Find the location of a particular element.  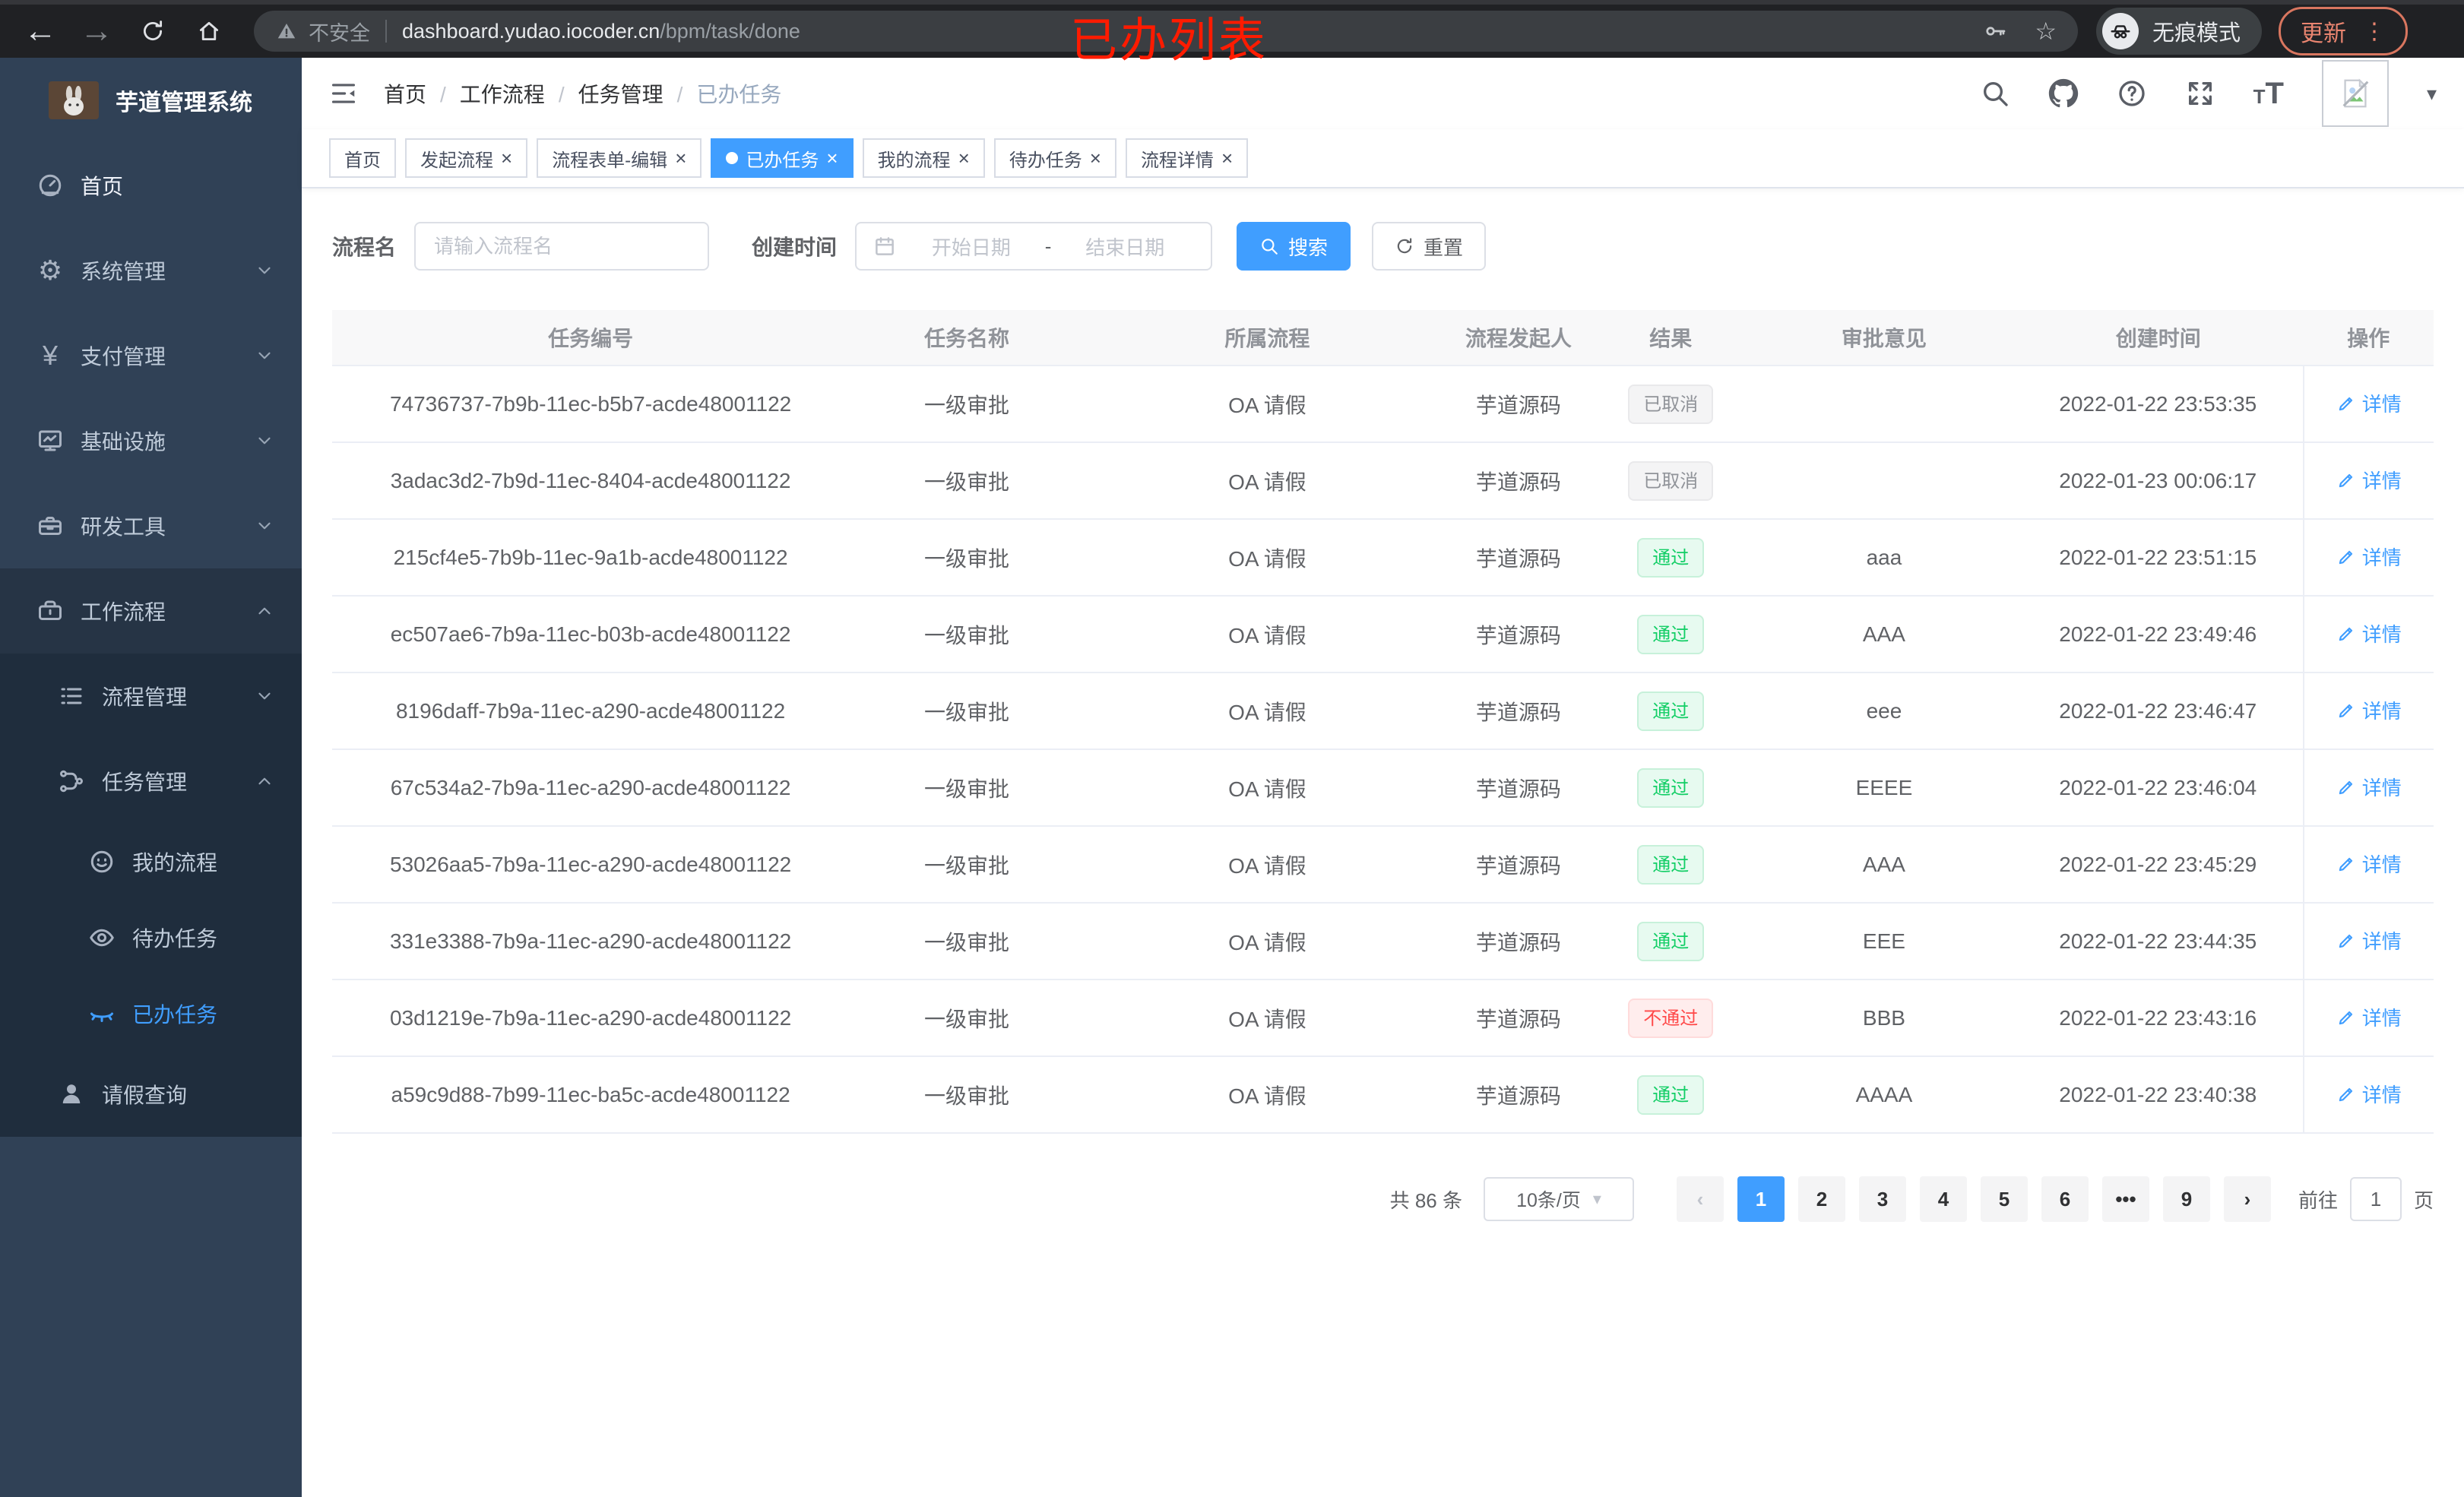

filter-form: 流程名 创建时间 开始日期 - 结束日期 搜索 重置 is located at coordinates (1383, 247).